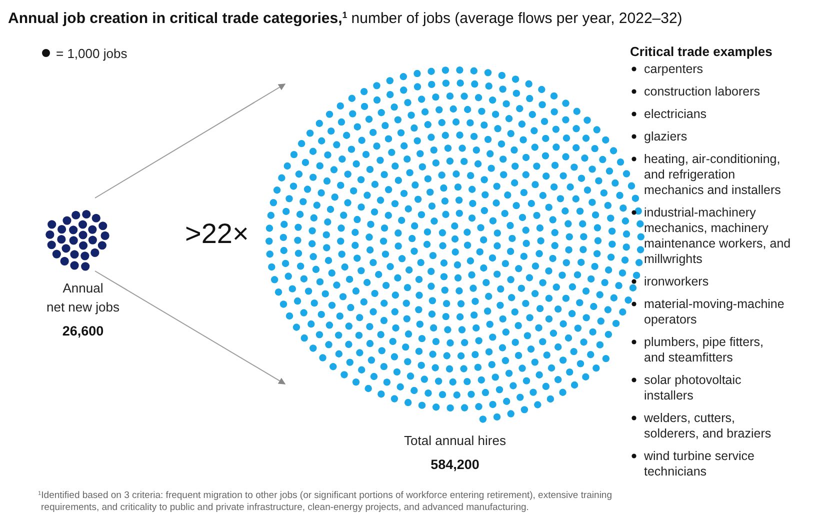  I want to click on text: welders, cutters, solderers, and braziers, so click(707, 425).